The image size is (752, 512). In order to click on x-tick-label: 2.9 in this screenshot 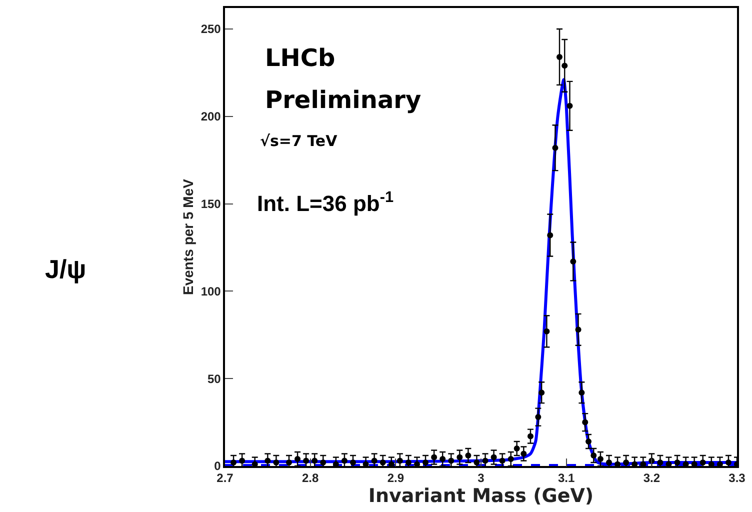, I will do `click(395, 478)`.